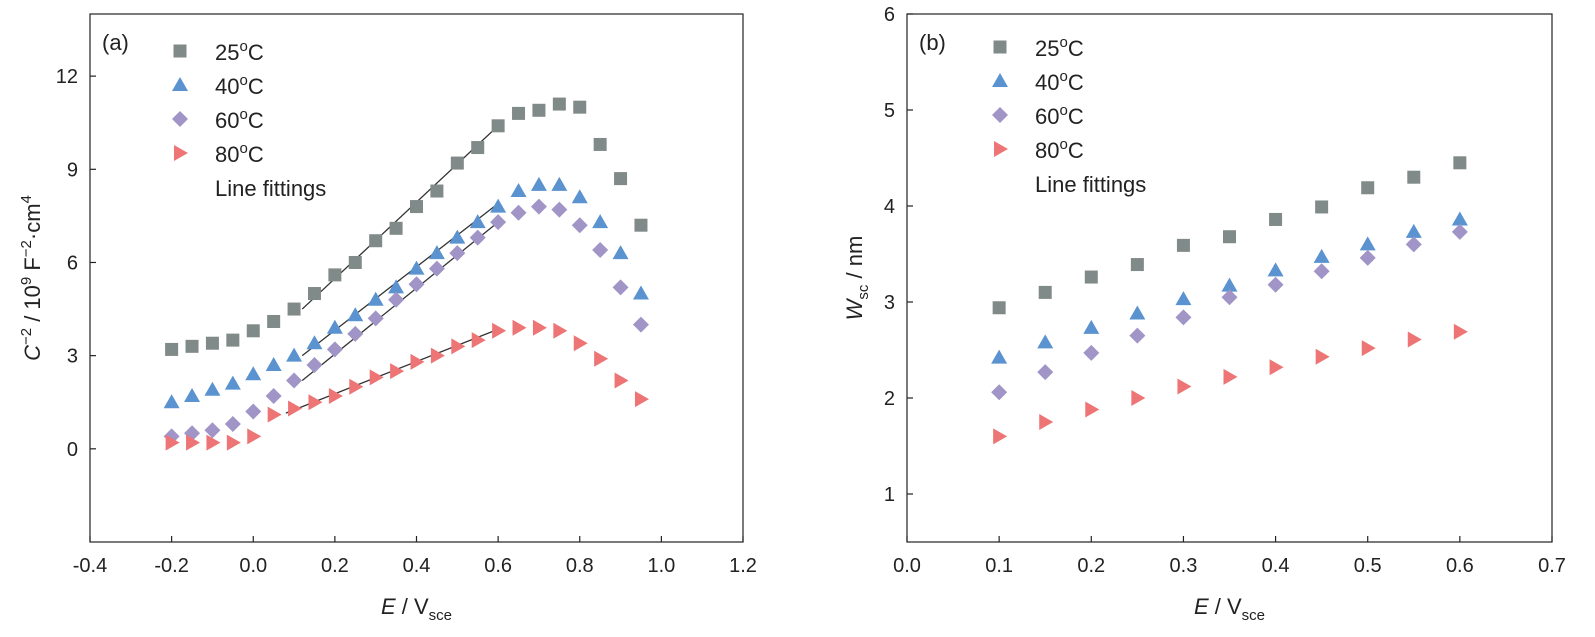 This screenshot has width=1595, height=637. I want to click on panel-label: (b), so click(932, 42).